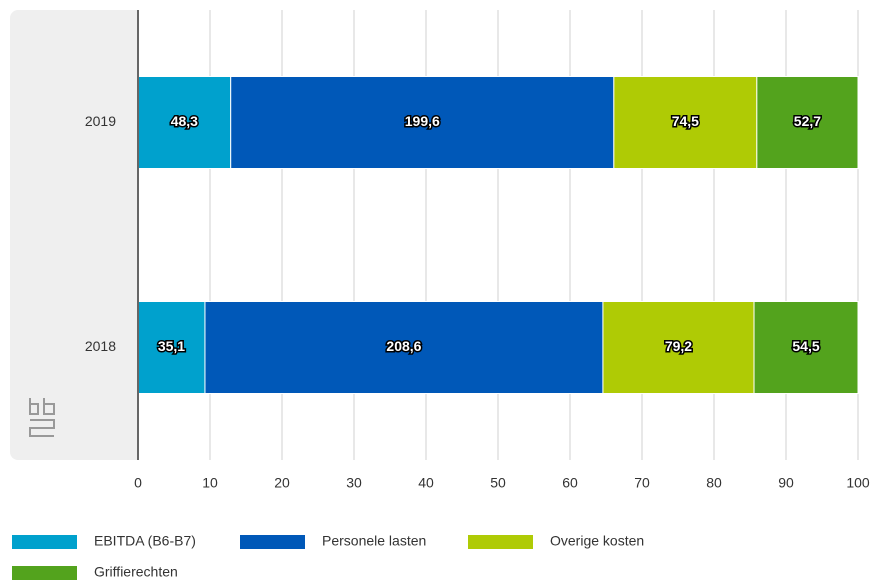 This screenshot has width=871, height=581. What do you see at coordinates (100, 121) in the screenshot?
I see `y-tick-label: 2019` at bounding box center [100, 121].